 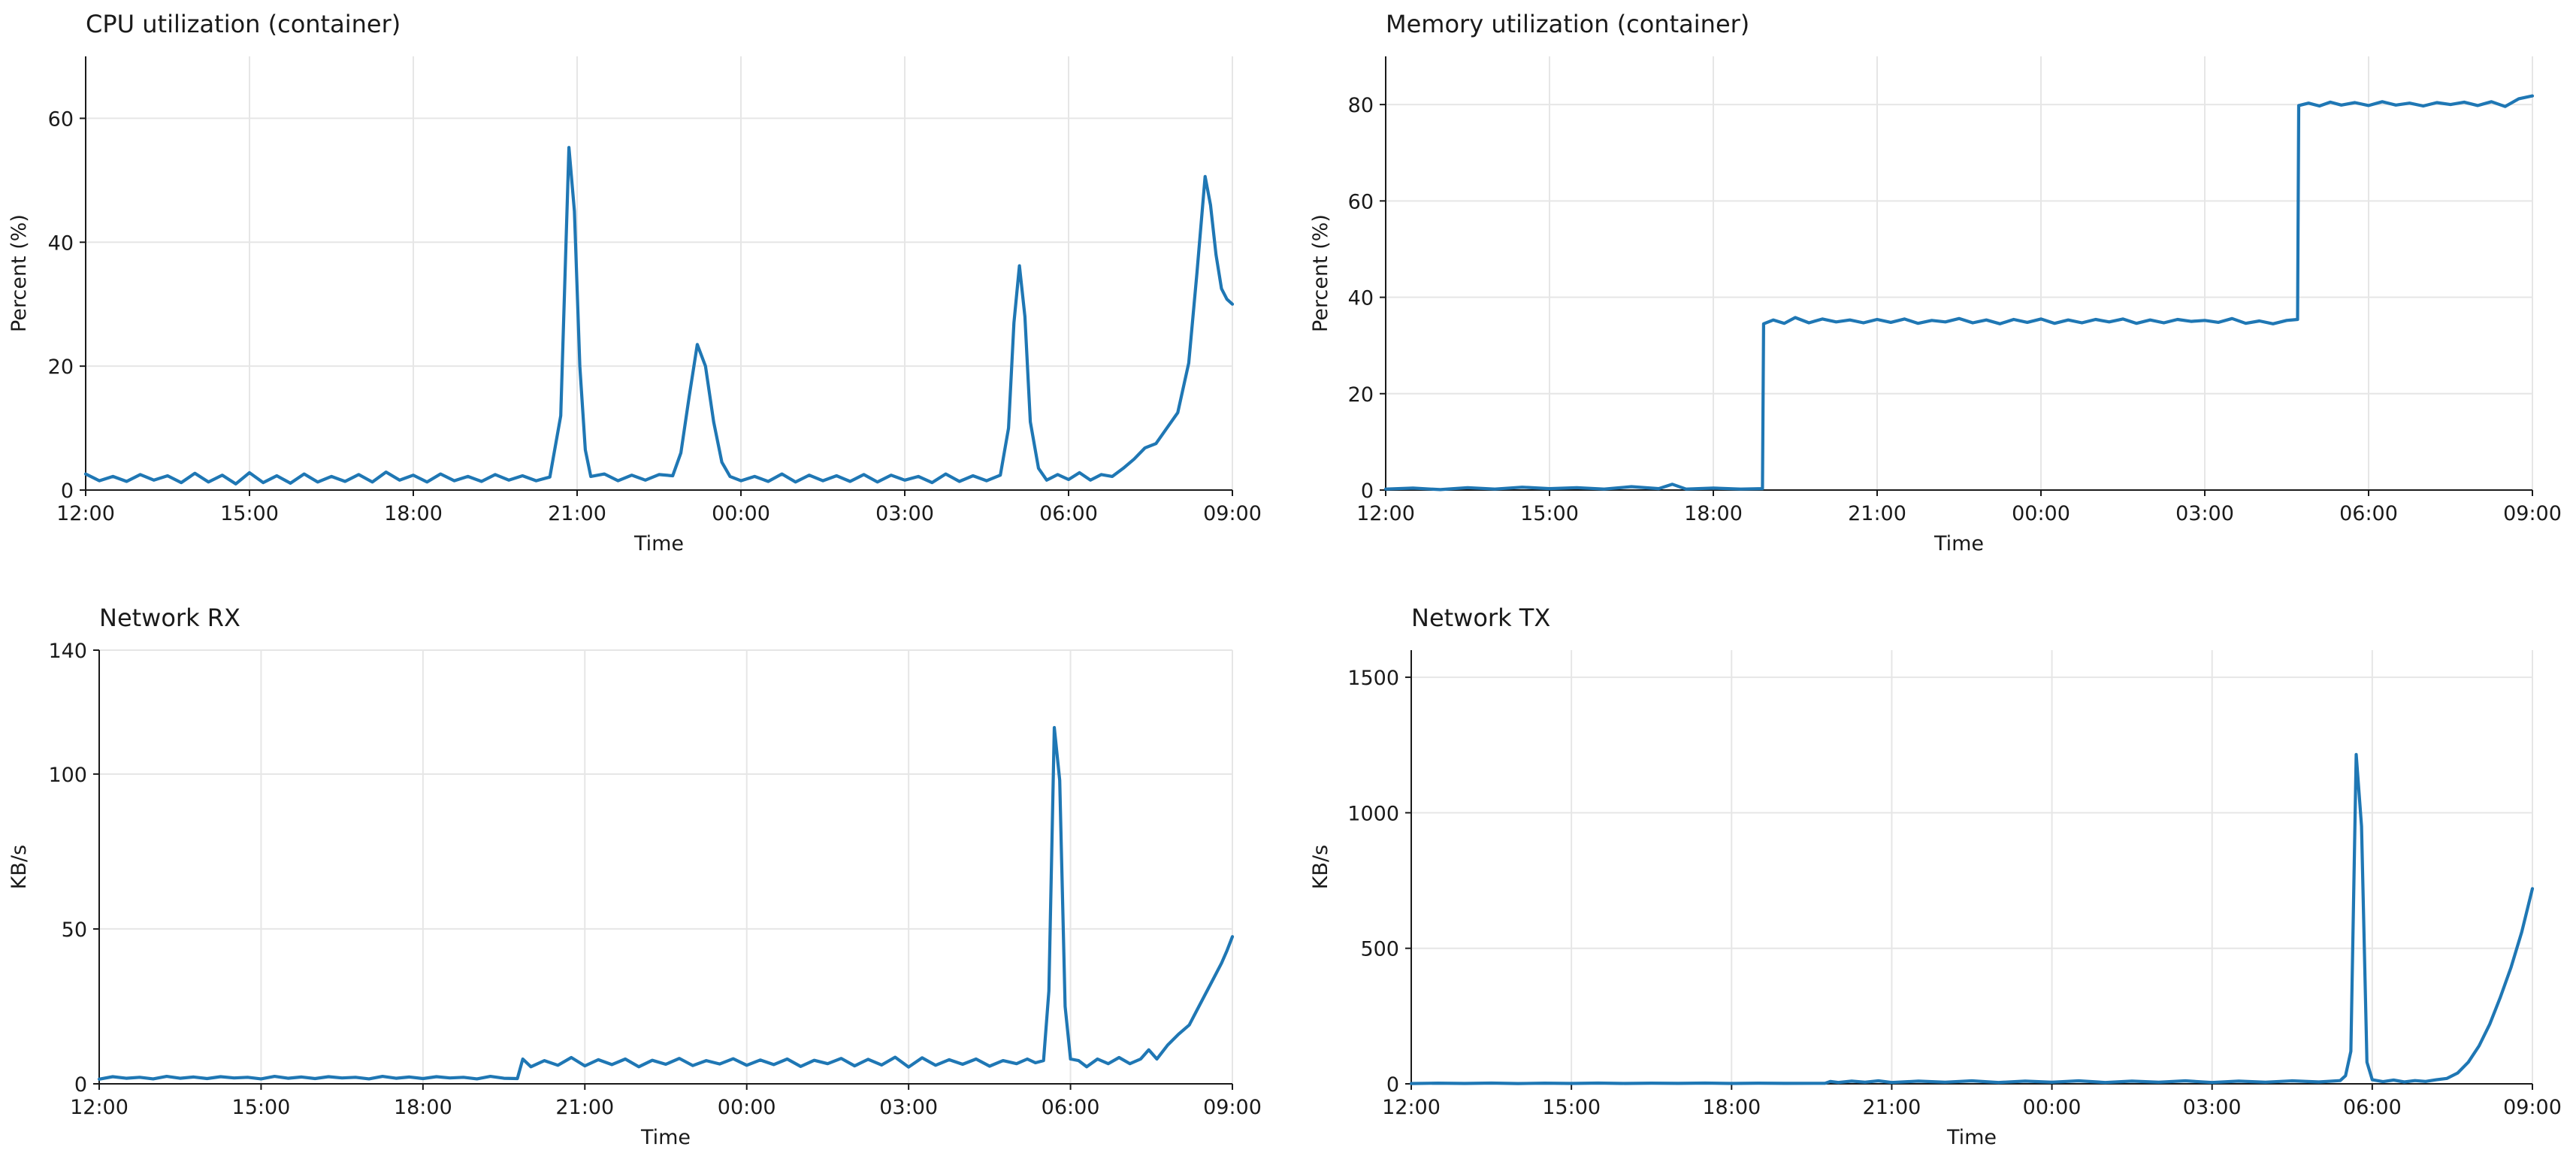 What do you see at coordinates (1380, 950) in the screenshot?
I see `y-tick-label: 500` at bounding box center [1380, 950].